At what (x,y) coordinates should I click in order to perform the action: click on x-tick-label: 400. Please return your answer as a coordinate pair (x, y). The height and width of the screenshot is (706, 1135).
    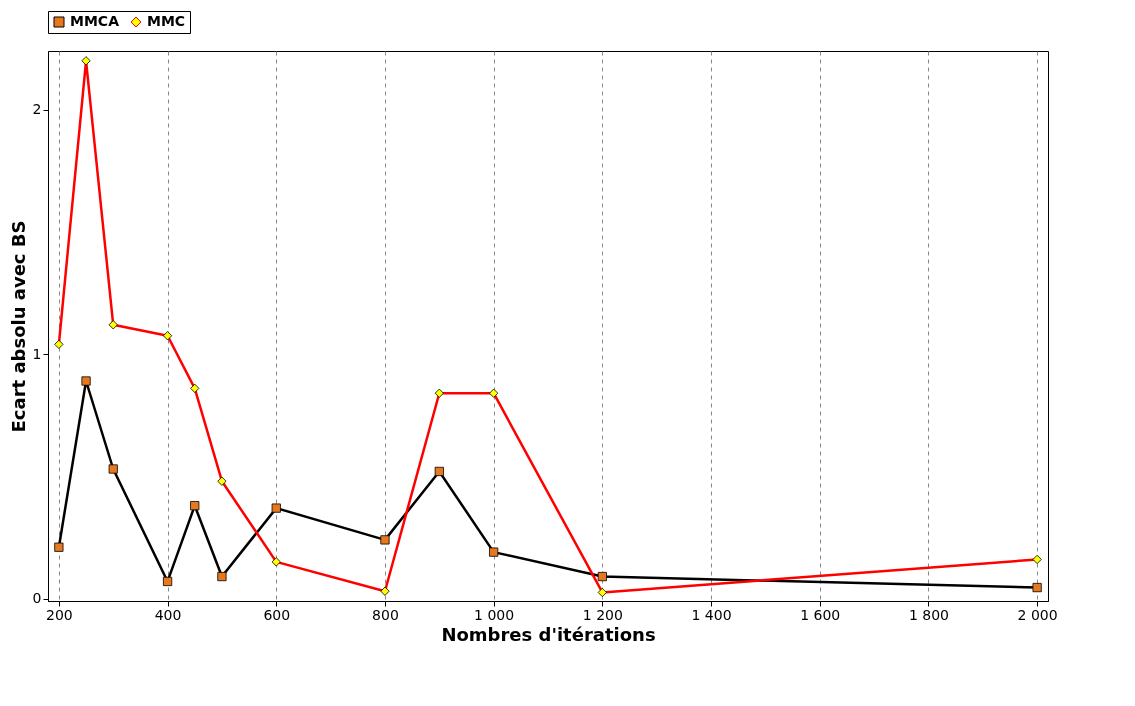
    Looking at the image, I should click on (168, 614).